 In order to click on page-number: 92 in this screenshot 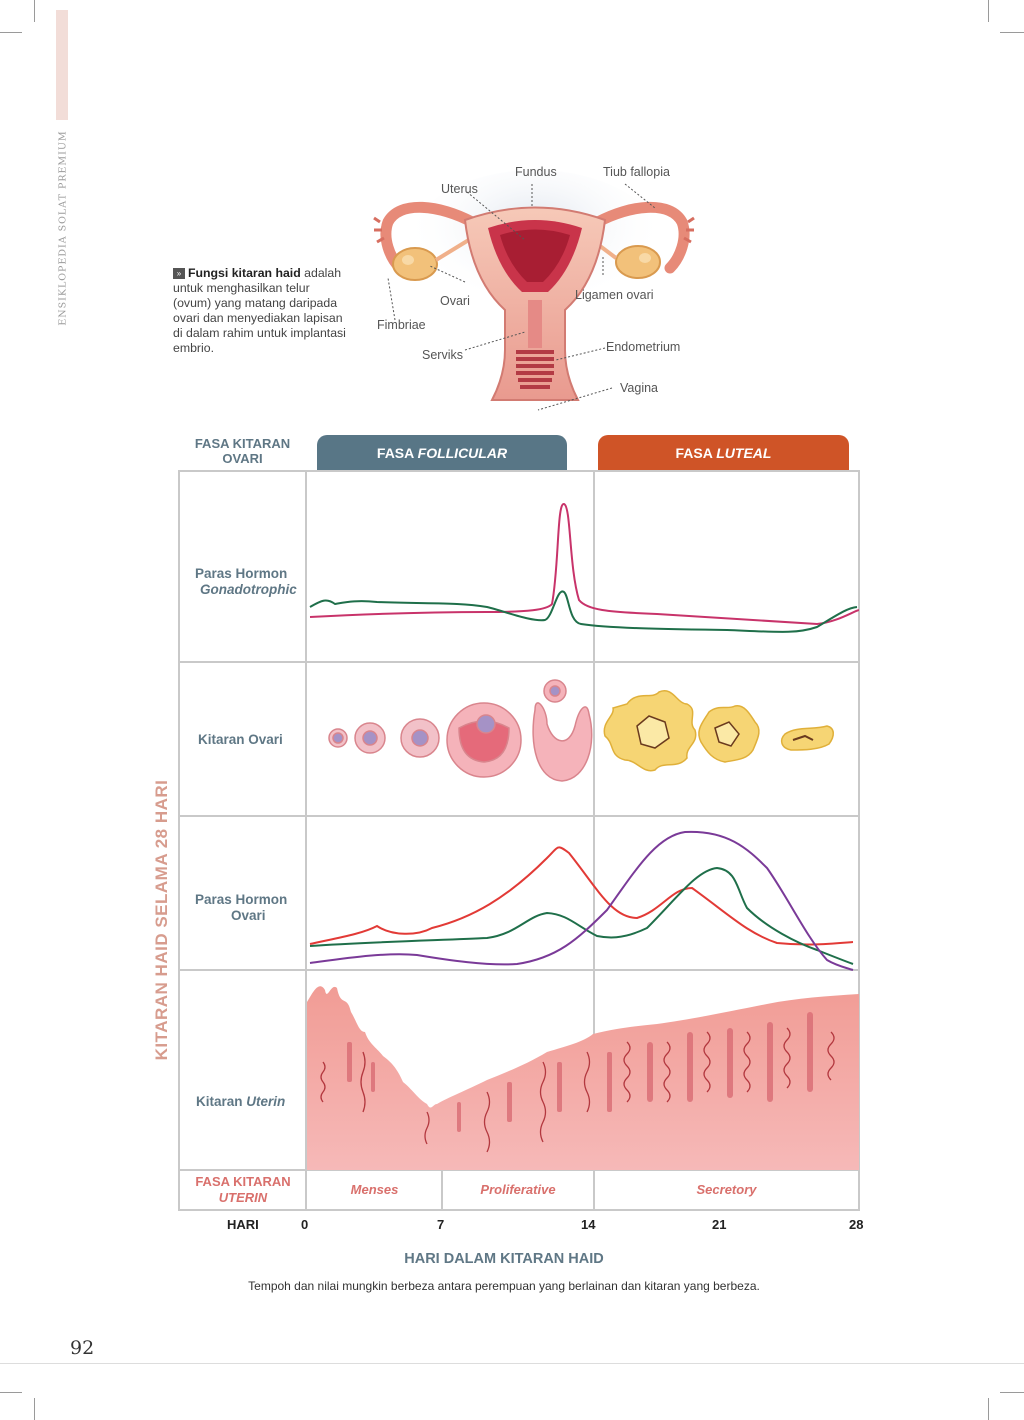, I will do `click(82, 1348)`.